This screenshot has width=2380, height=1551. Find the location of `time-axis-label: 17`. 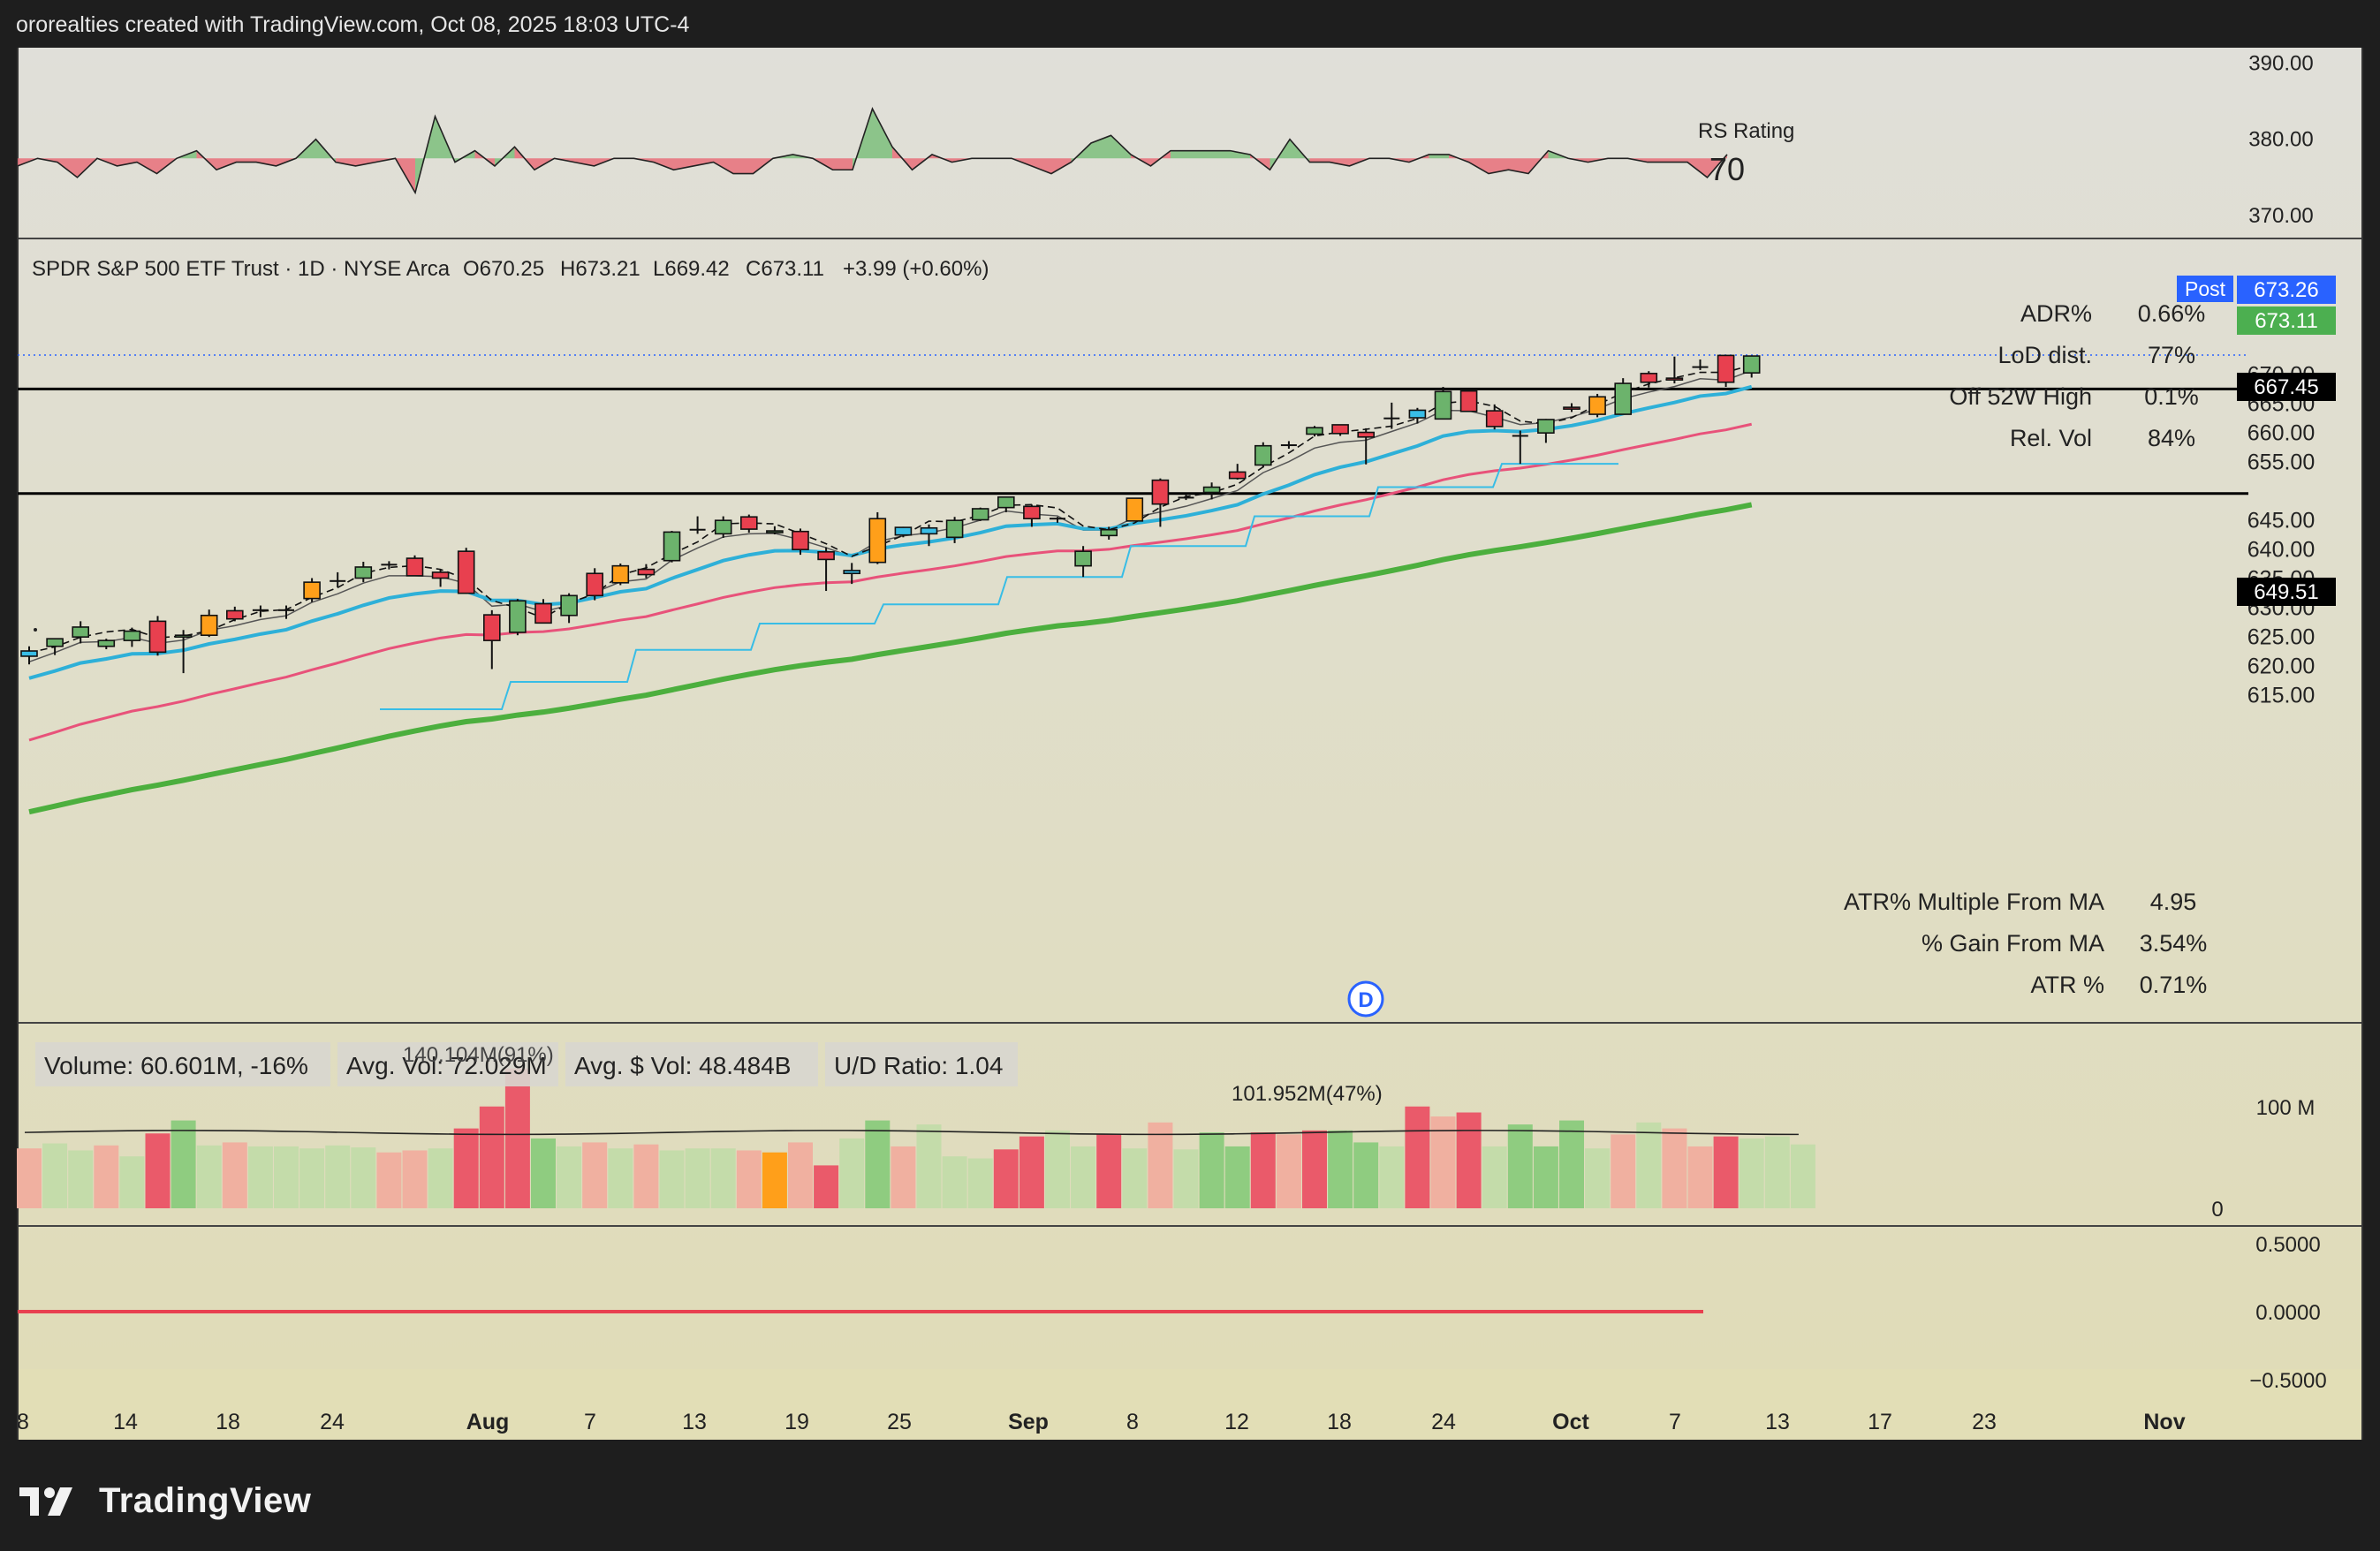

time-axis-label: 17 is located at coordinates (1880, 1422).